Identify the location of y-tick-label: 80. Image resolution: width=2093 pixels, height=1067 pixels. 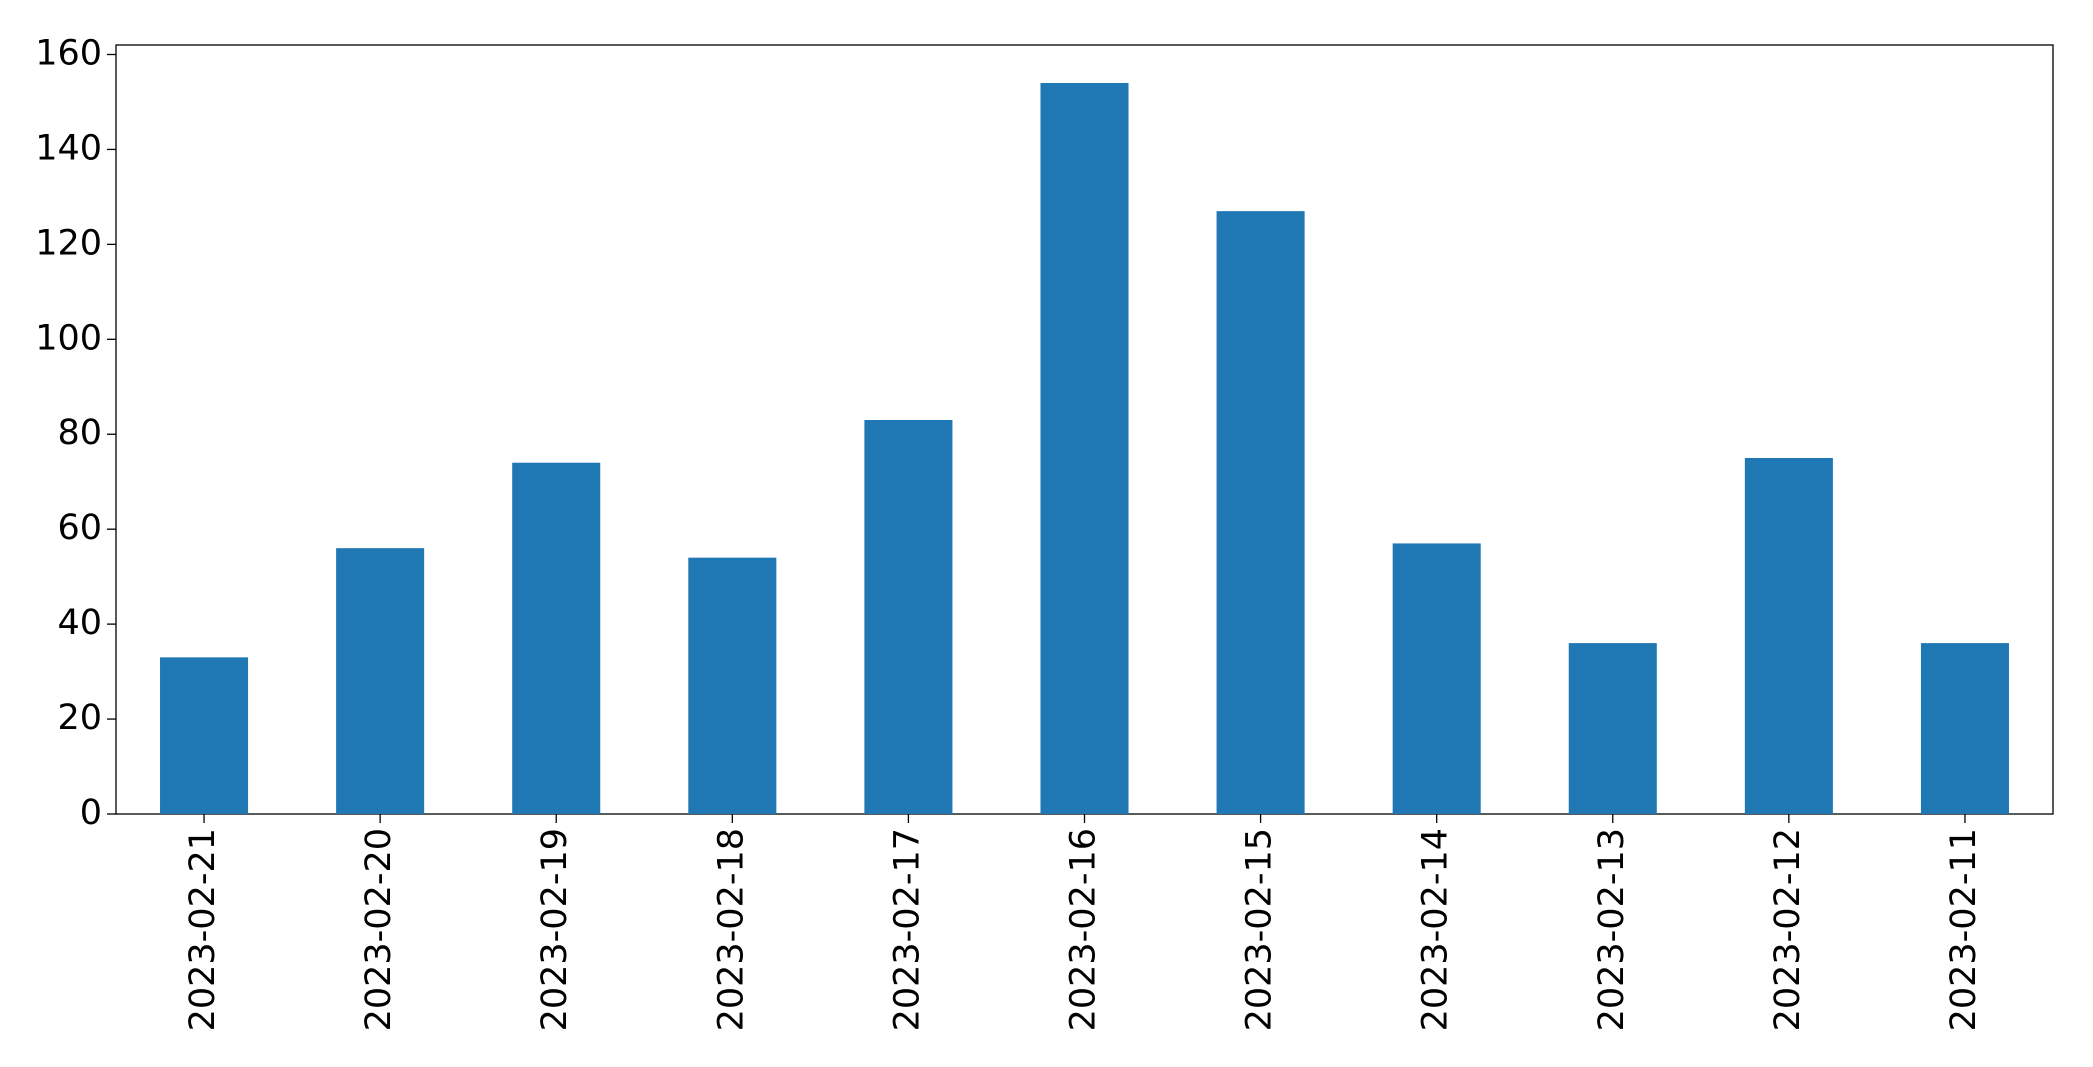
(79, 433).